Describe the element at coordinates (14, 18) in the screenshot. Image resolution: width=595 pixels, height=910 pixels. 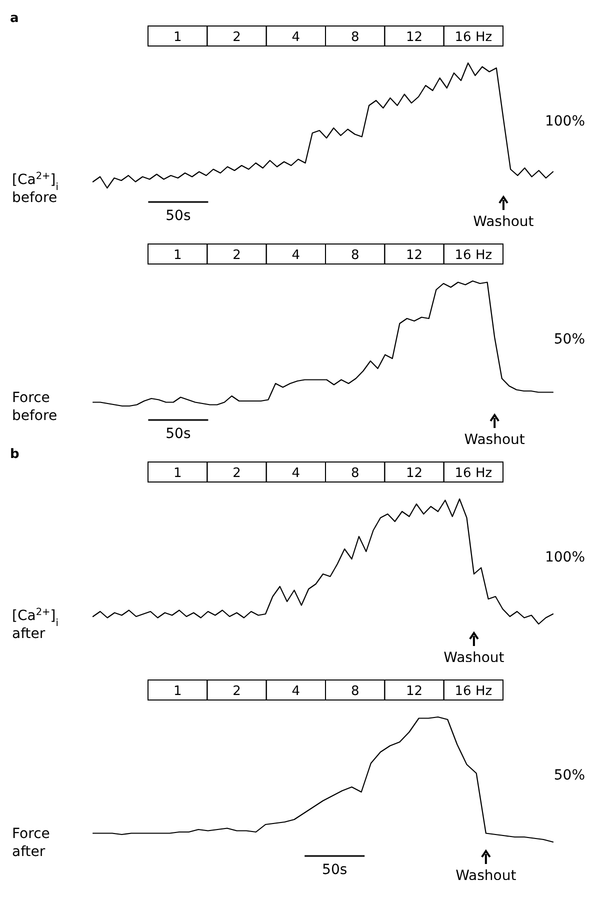
I see `chart-title: a` at that location.